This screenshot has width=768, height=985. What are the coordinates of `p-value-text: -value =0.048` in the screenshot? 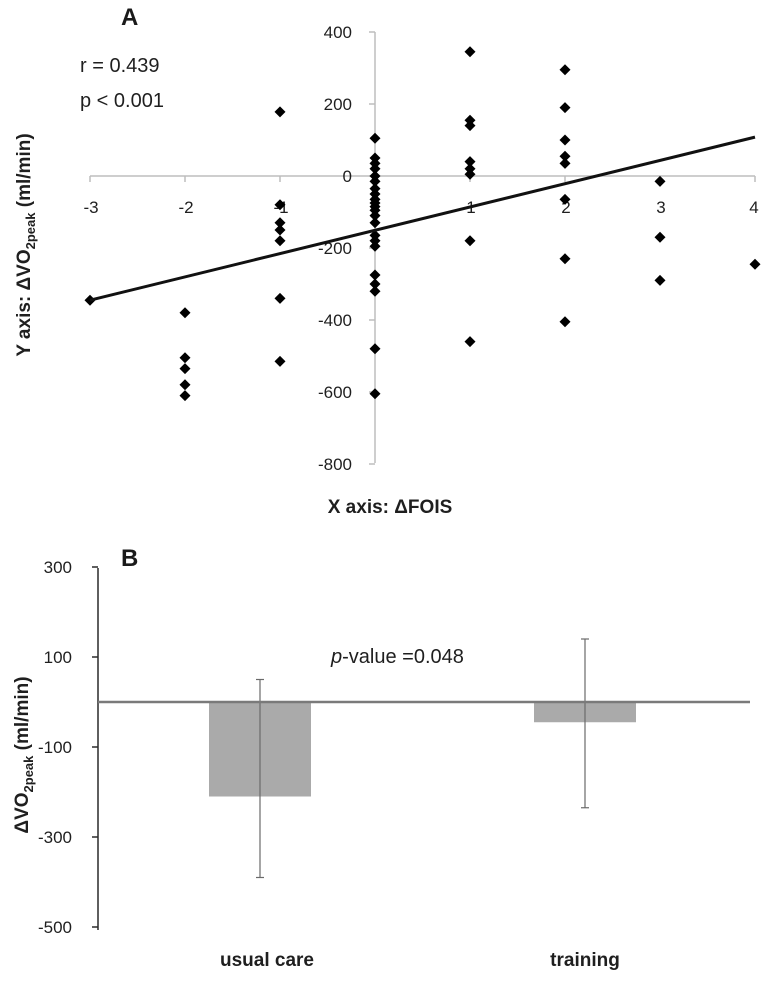 It's located at (403, 657).